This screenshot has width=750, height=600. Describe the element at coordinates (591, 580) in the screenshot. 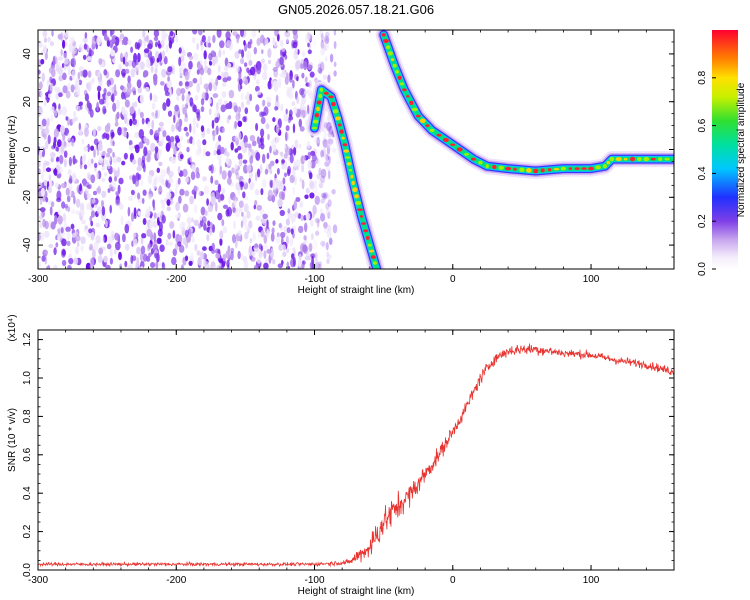

I see `x-tick-label: 100` at that location.